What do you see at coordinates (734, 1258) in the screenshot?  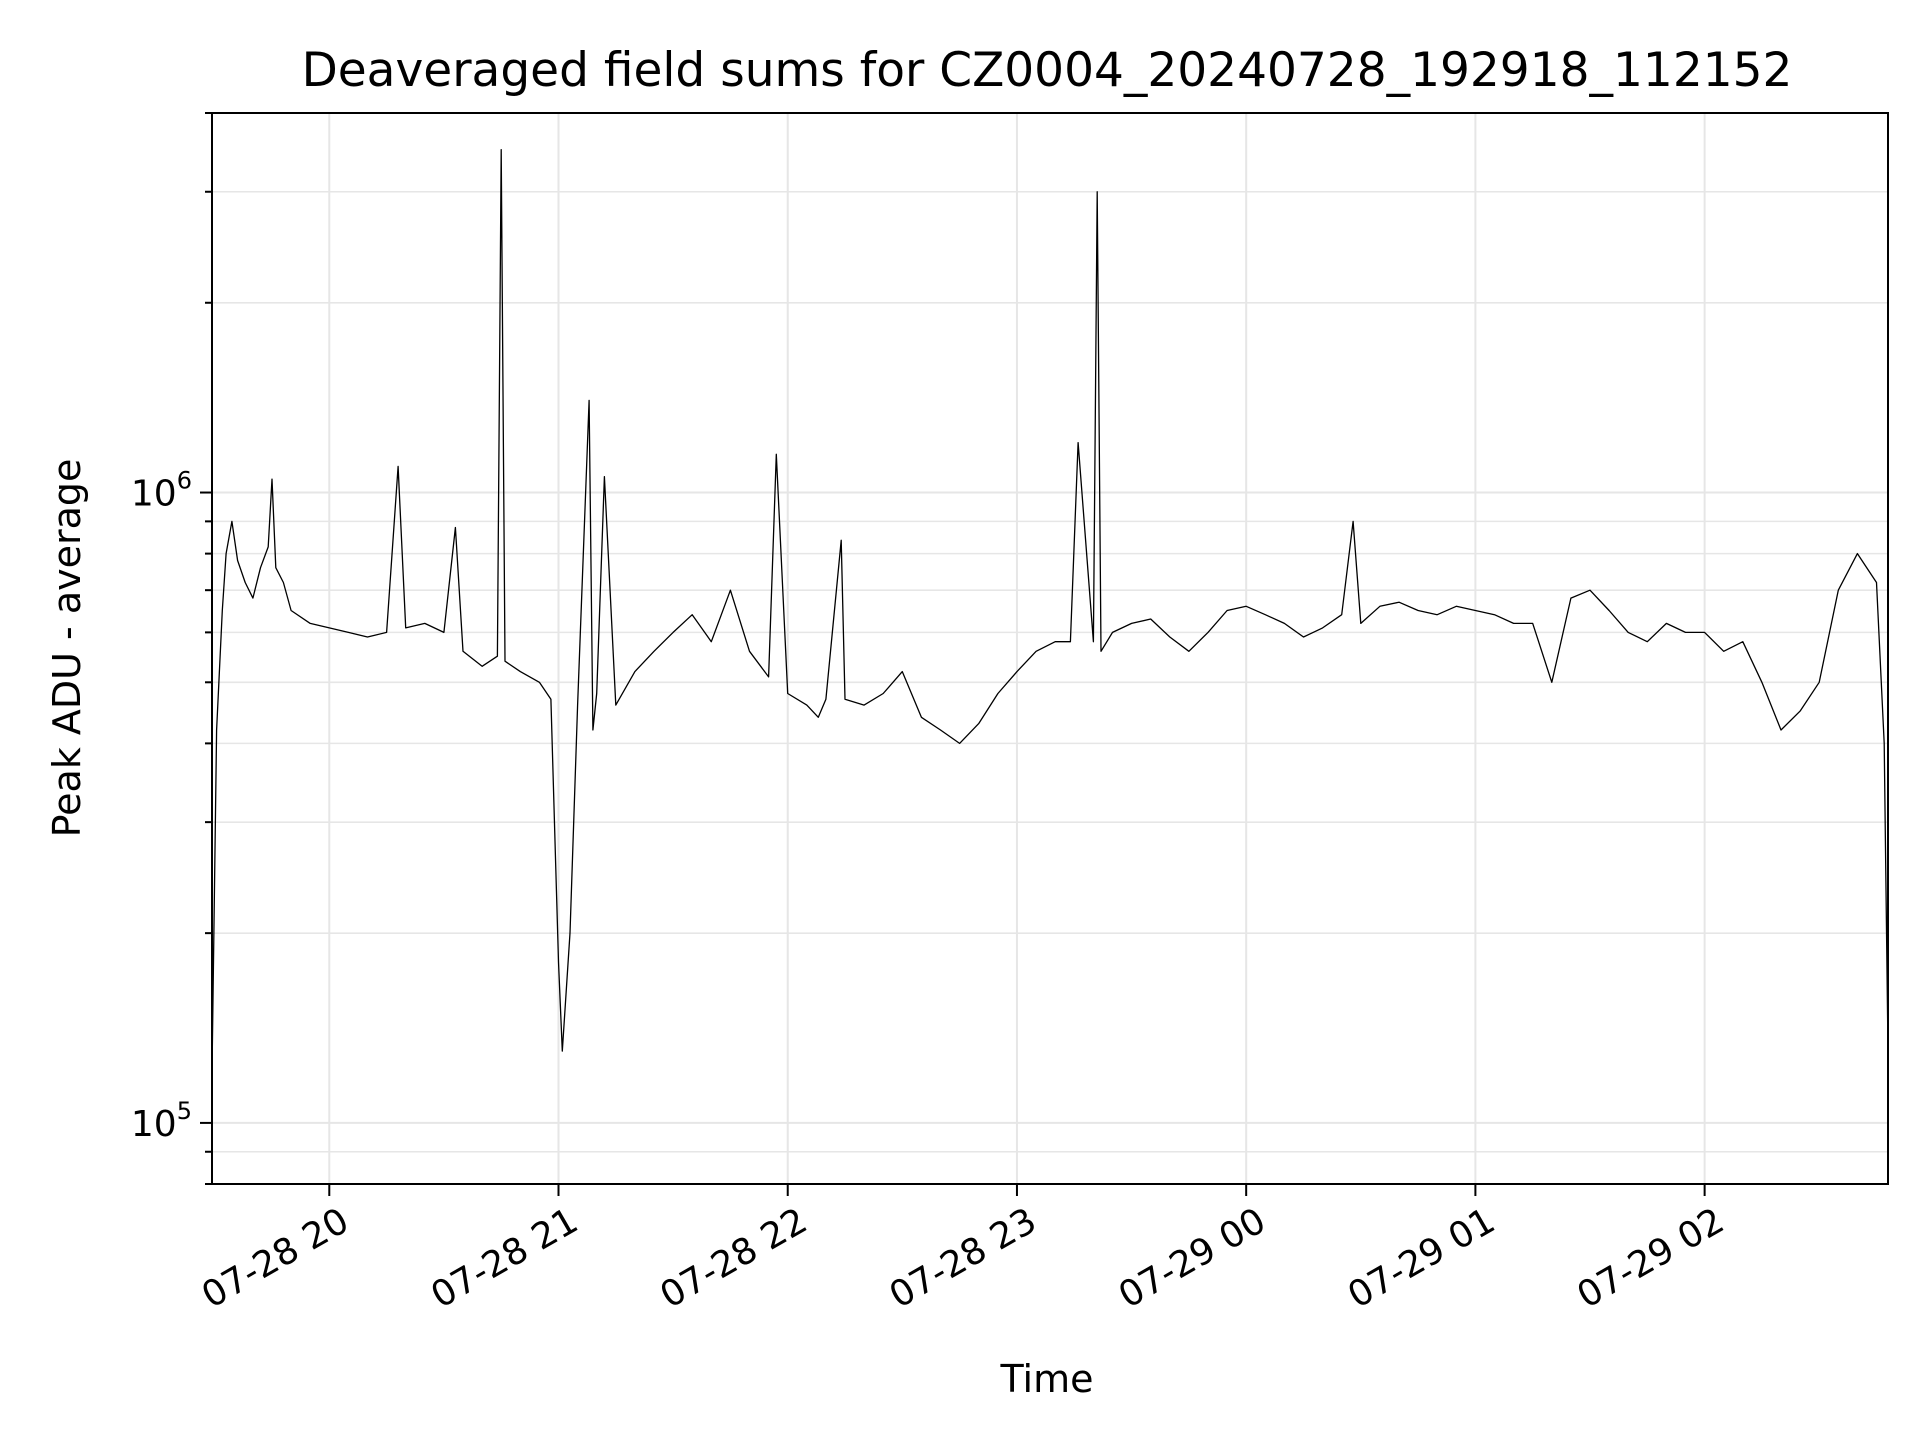 I see `x-tick-label: 07-28 22` at bounding box center [734, 1258].